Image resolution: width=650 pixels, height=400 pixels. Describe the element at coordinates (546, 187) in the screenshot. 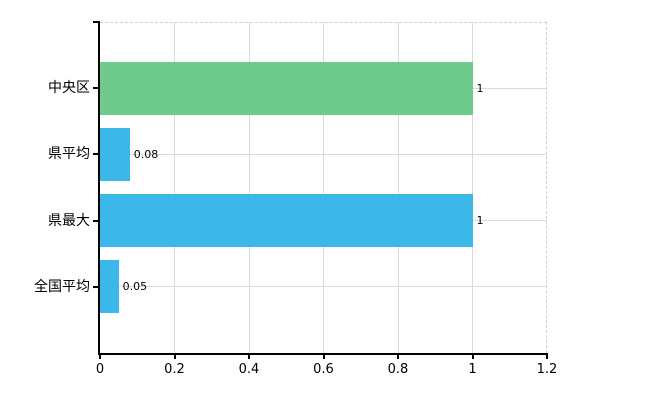

I see `plot-frame-right` at that location.